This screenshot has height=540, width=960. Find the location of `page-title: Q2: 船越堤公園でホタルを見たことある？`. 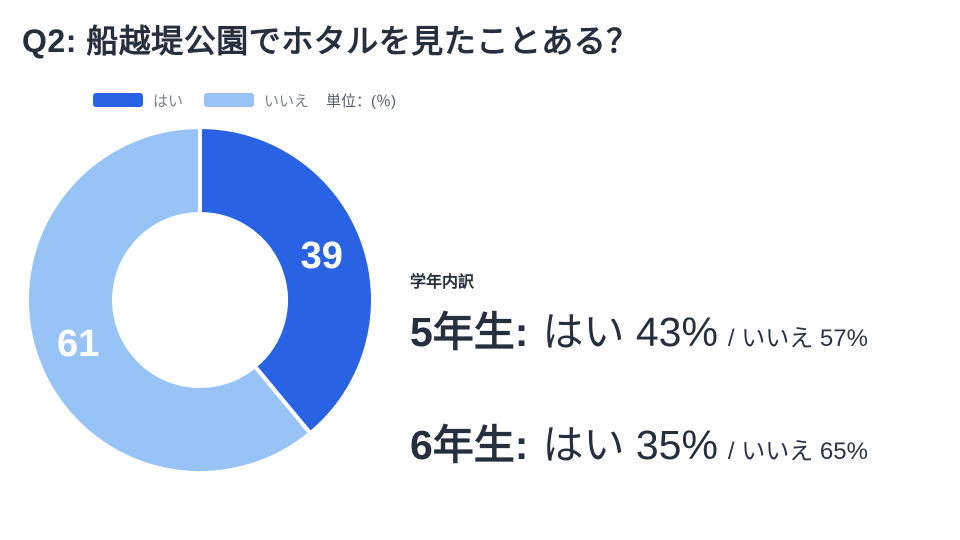

page-title: Q2: 船越堤公園でホタルを見たことある？ is located at coordinates (330, 41).